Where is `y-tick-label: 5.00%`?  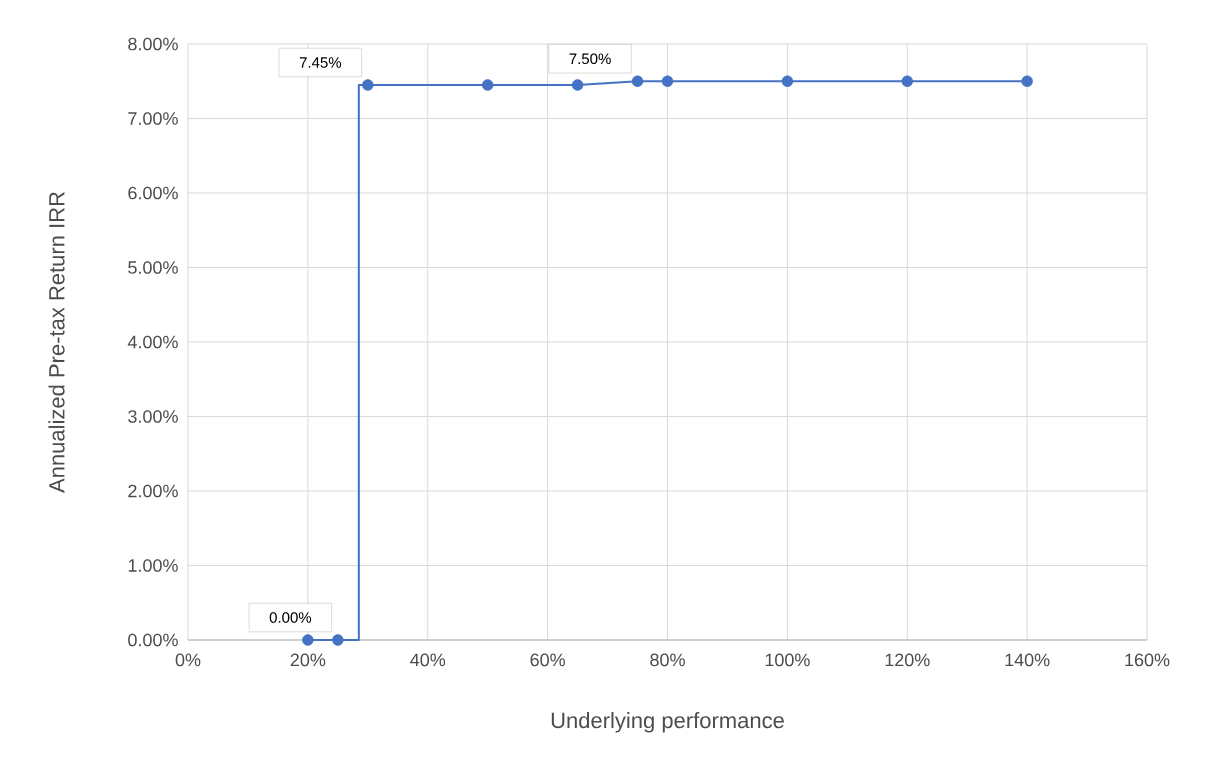 y-tick-label: 5.00% is located at coordinates (153, 267).